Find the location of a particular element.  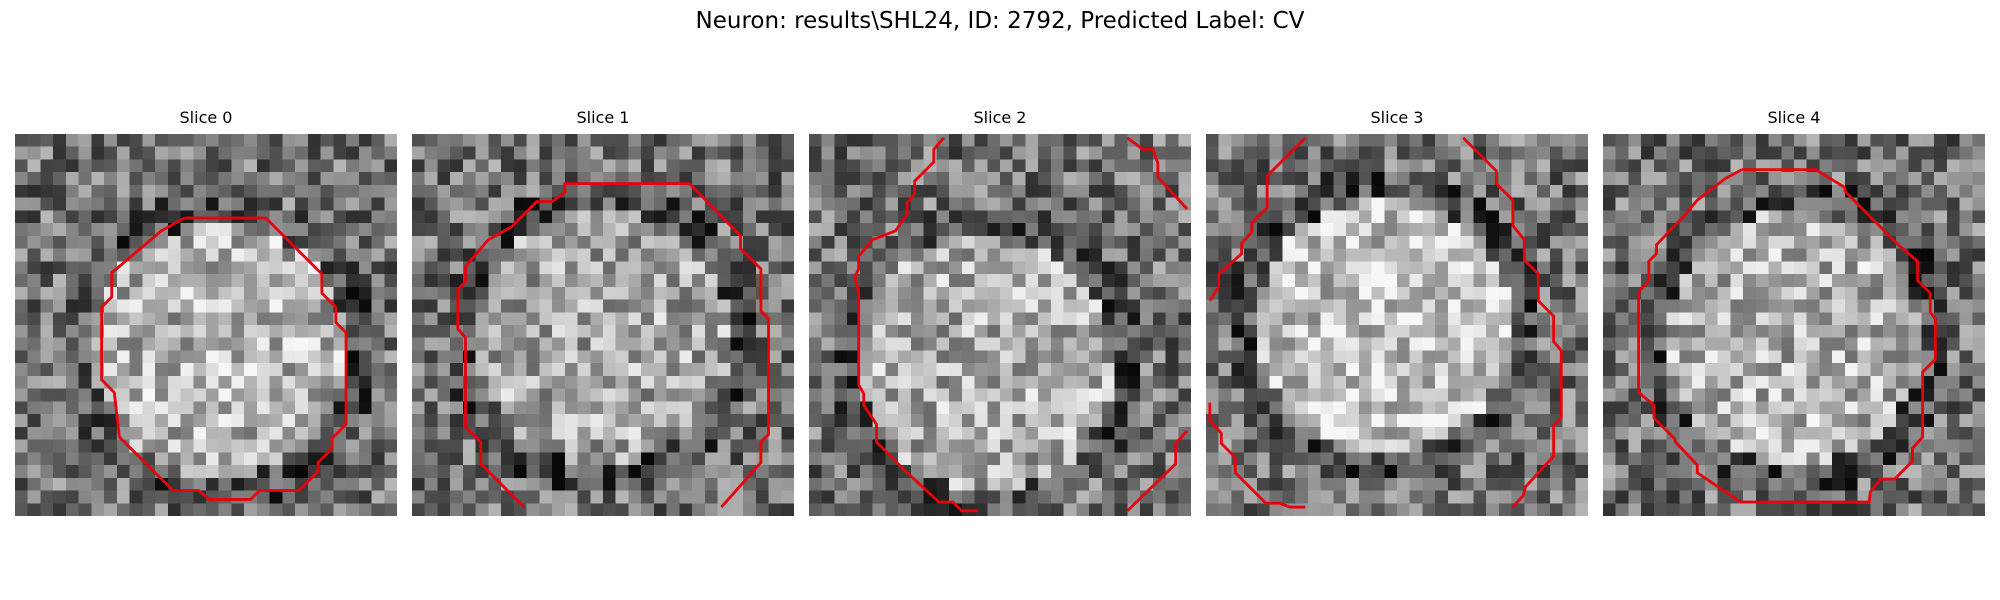

slice-title-2: Slice 2 is located at coordinates (1000, 117).